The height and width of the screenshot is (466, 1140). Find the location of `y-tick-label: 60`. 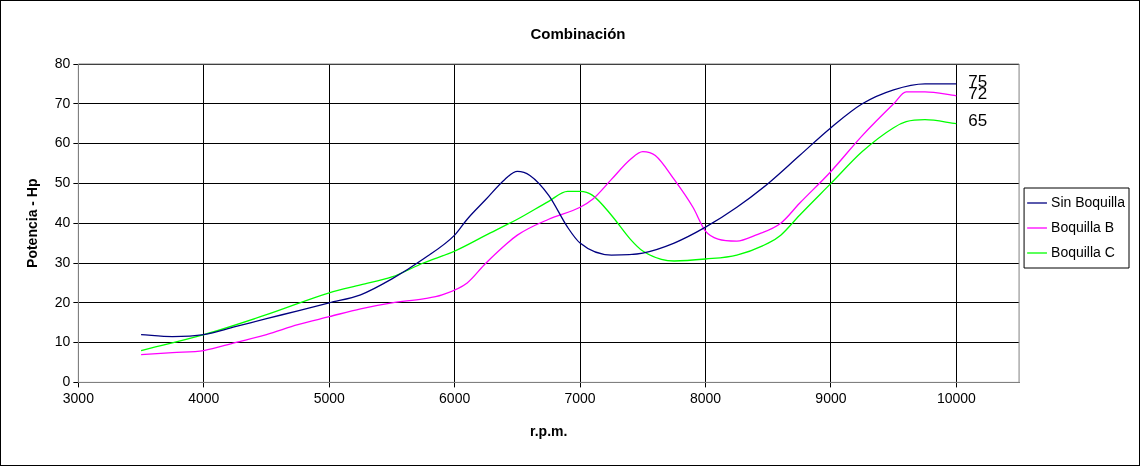

y-tick-label: 60 is located at coordinates (62, 142).